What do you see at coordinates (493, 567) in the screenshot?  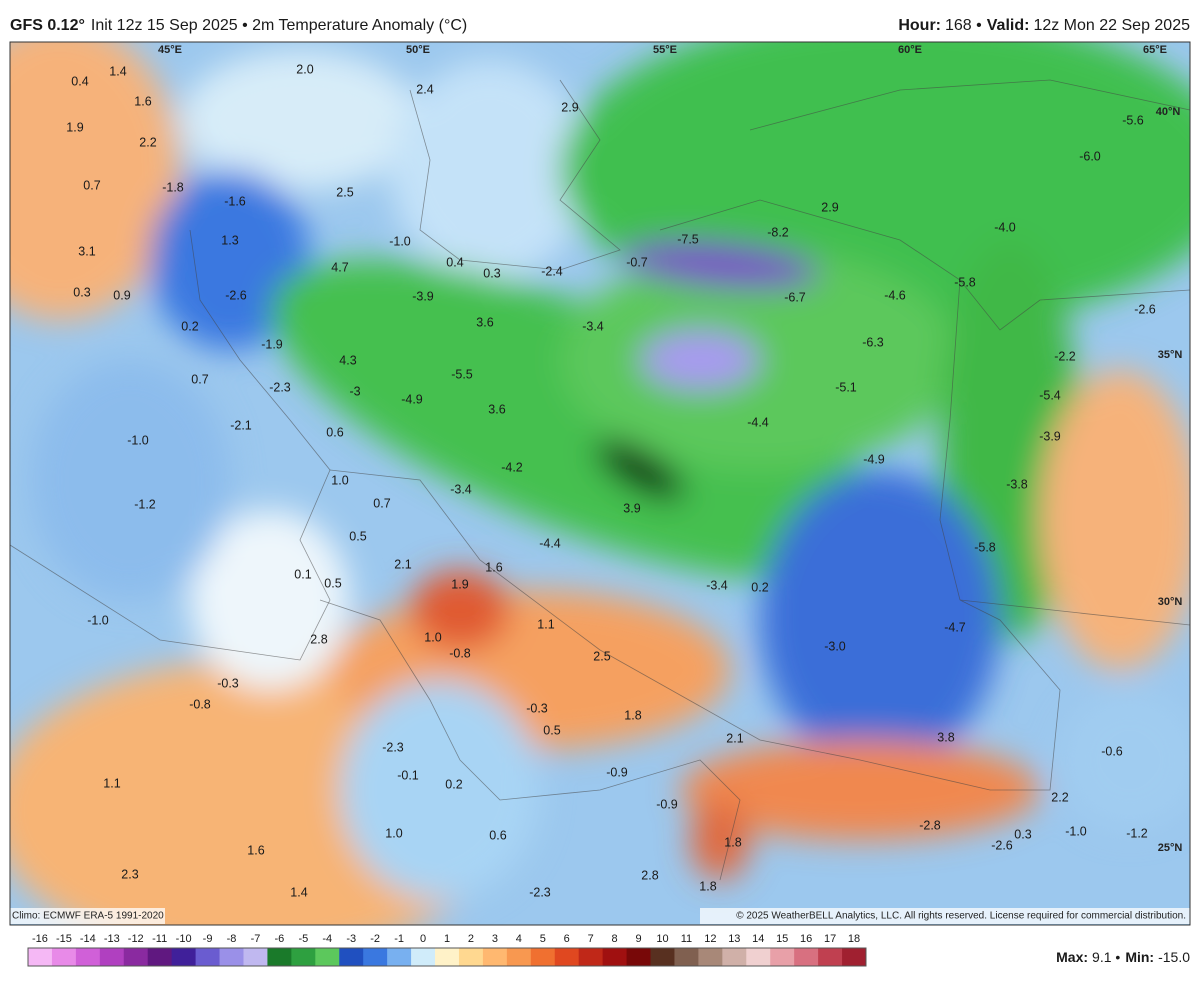 I see `anomaly-label: 1.6` at bounding box center [493, 567].